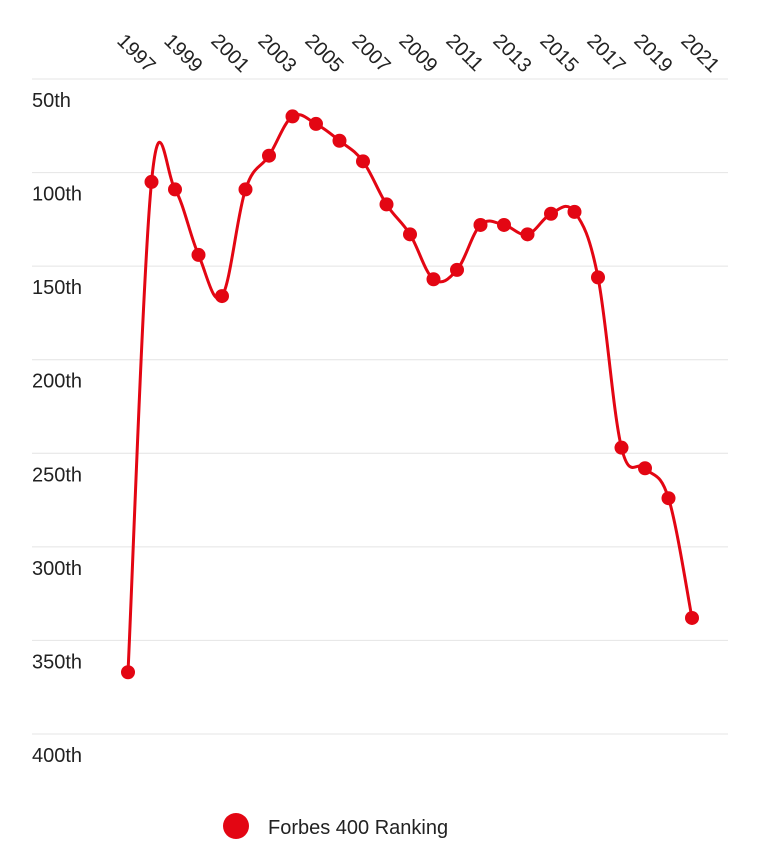 This screenshot has width=779, height=851. What do you see at coordinates (699, 53) in the screenshot?
I see `x-tick-label: 2021` at bounding box center [699, 53].